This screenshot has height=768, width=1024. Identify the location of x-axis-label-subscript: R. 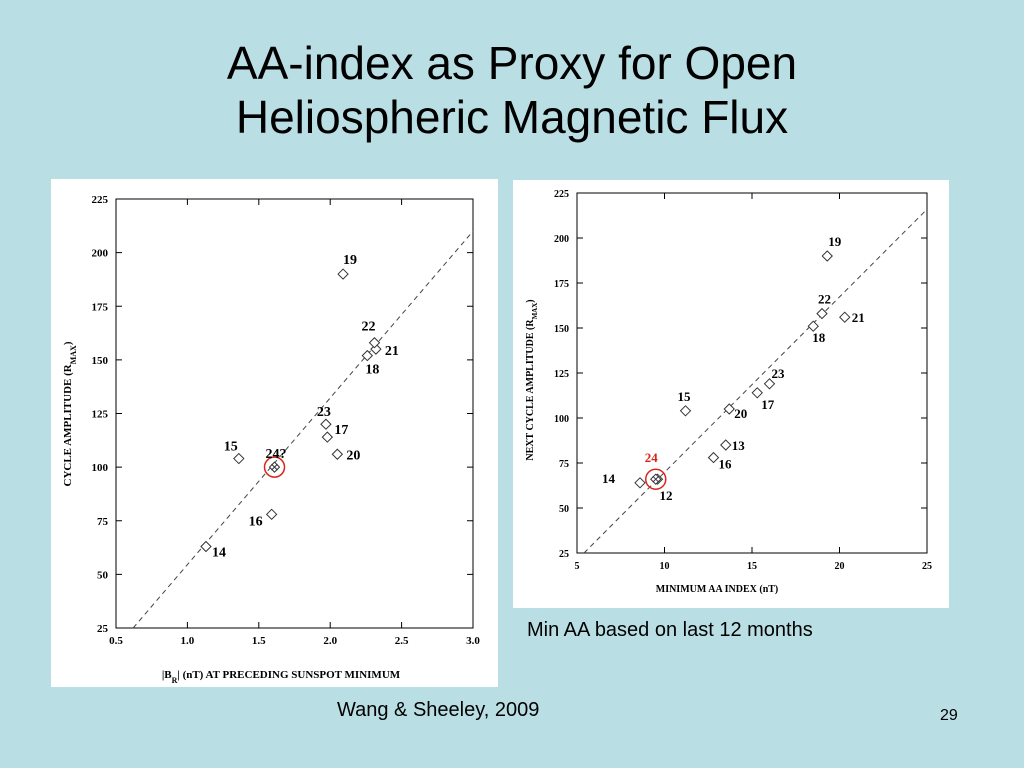
(175, 680).